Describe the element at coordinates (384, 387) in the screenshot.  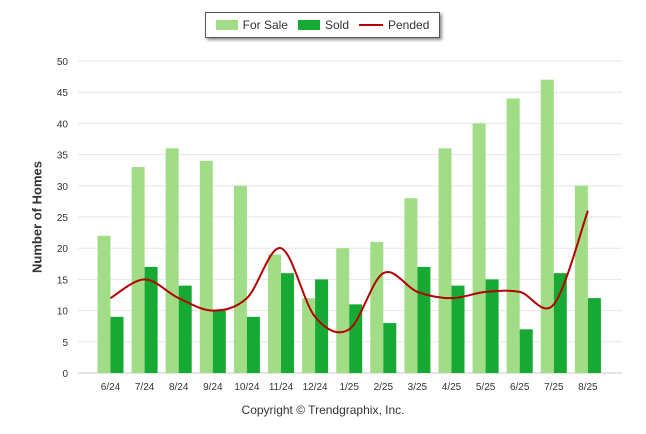
I see `x-tick-label: 2/25` at that location.